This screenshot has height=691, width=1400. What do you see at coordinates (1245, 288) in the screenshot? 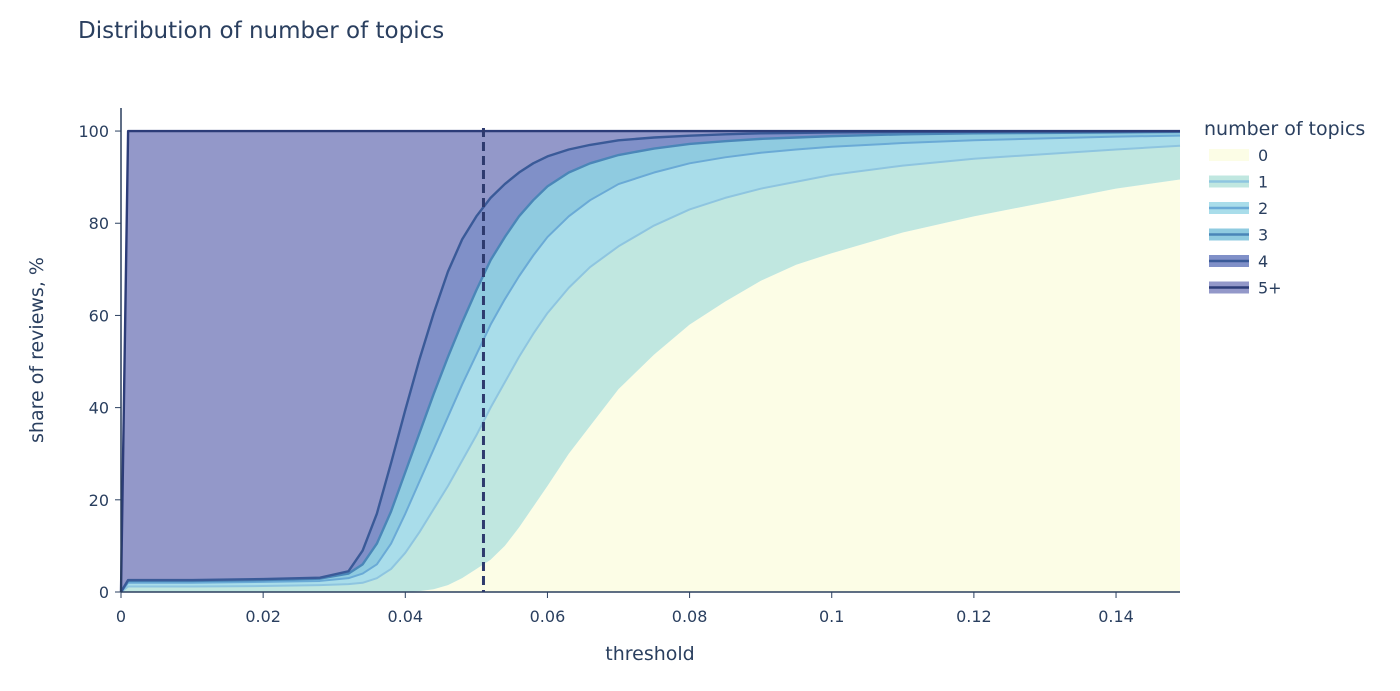
I see `legend-item-5plus: 5+` at bounding box center [1245, 288].